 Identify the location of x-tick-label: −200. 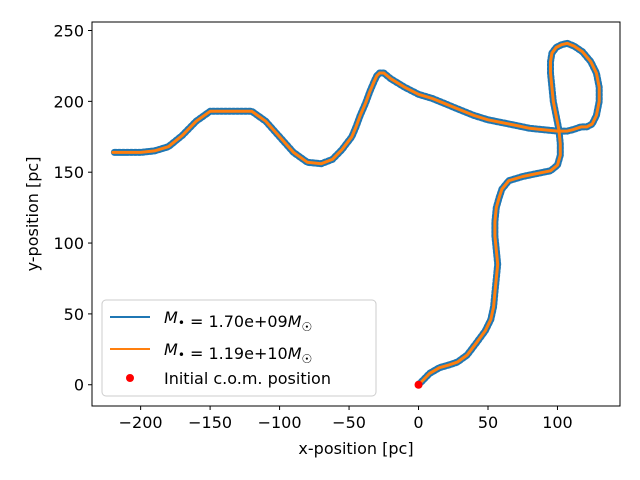
(141, 422).